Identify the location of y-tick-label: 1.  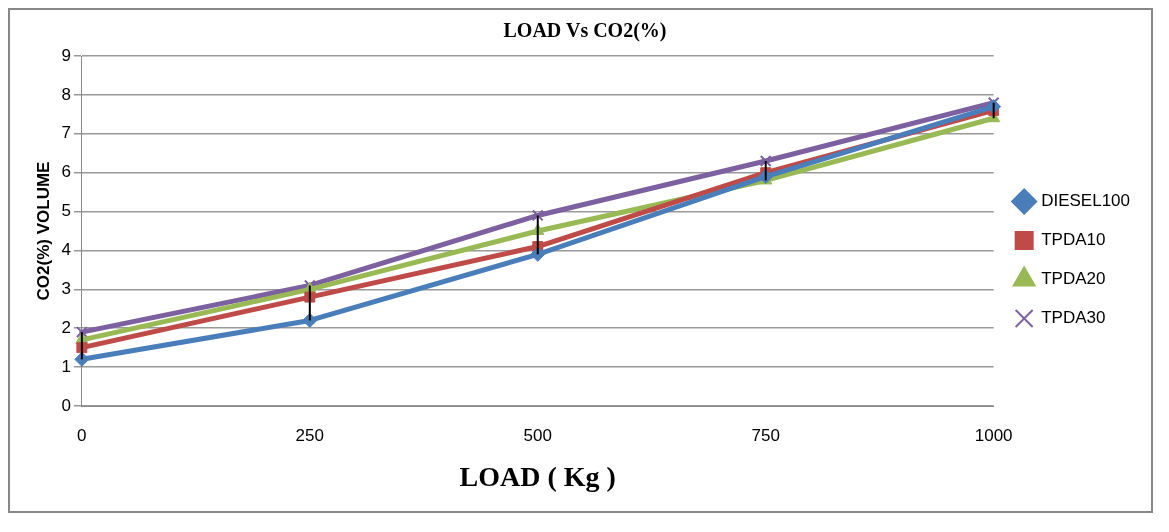
(66, 366).